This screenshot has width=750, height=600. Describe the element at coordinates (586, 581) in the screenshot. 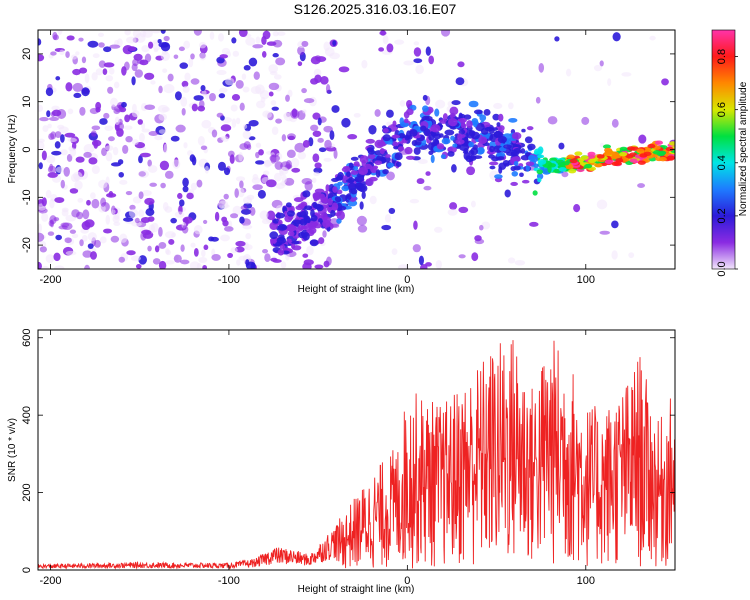

I see `x-tick-label: 100` at that location.